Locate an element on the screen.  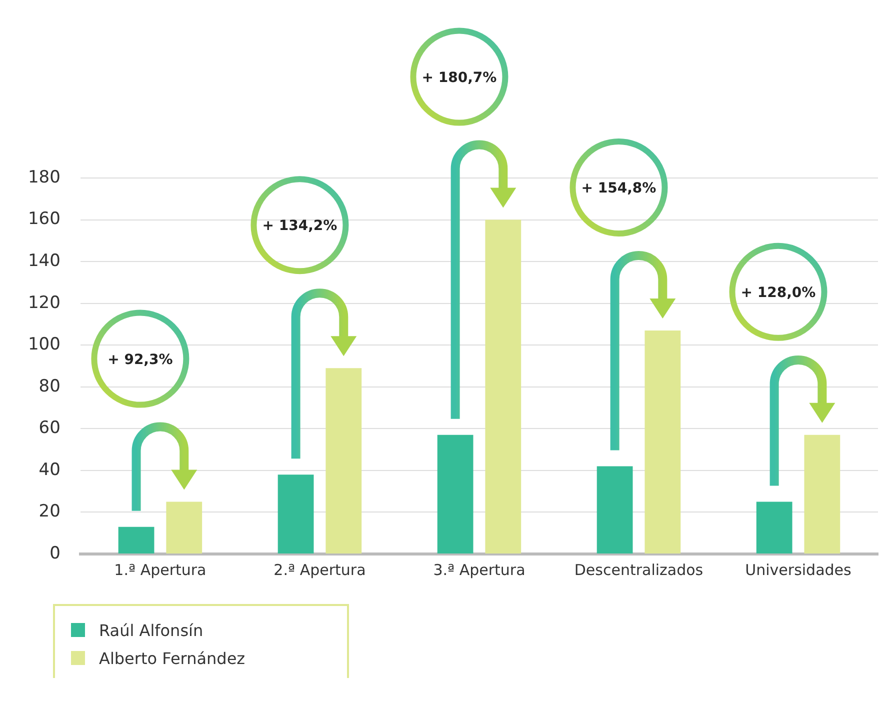
legend-label: Raúl Alfonsín is located at coordinates (151, 630).